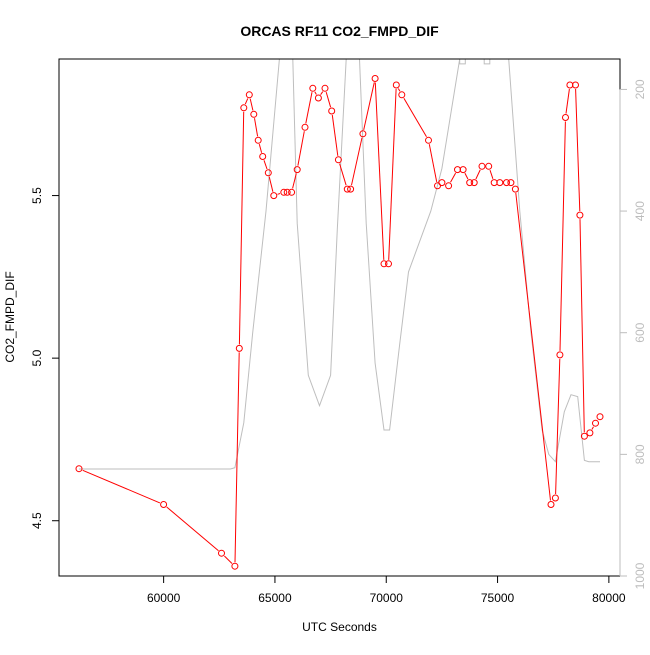  What do you see at coordinates (386, 590) in the screenshot?
I see `x-axis: 60000 65000 70000 75000 80000` at bounding box center [386, 590].